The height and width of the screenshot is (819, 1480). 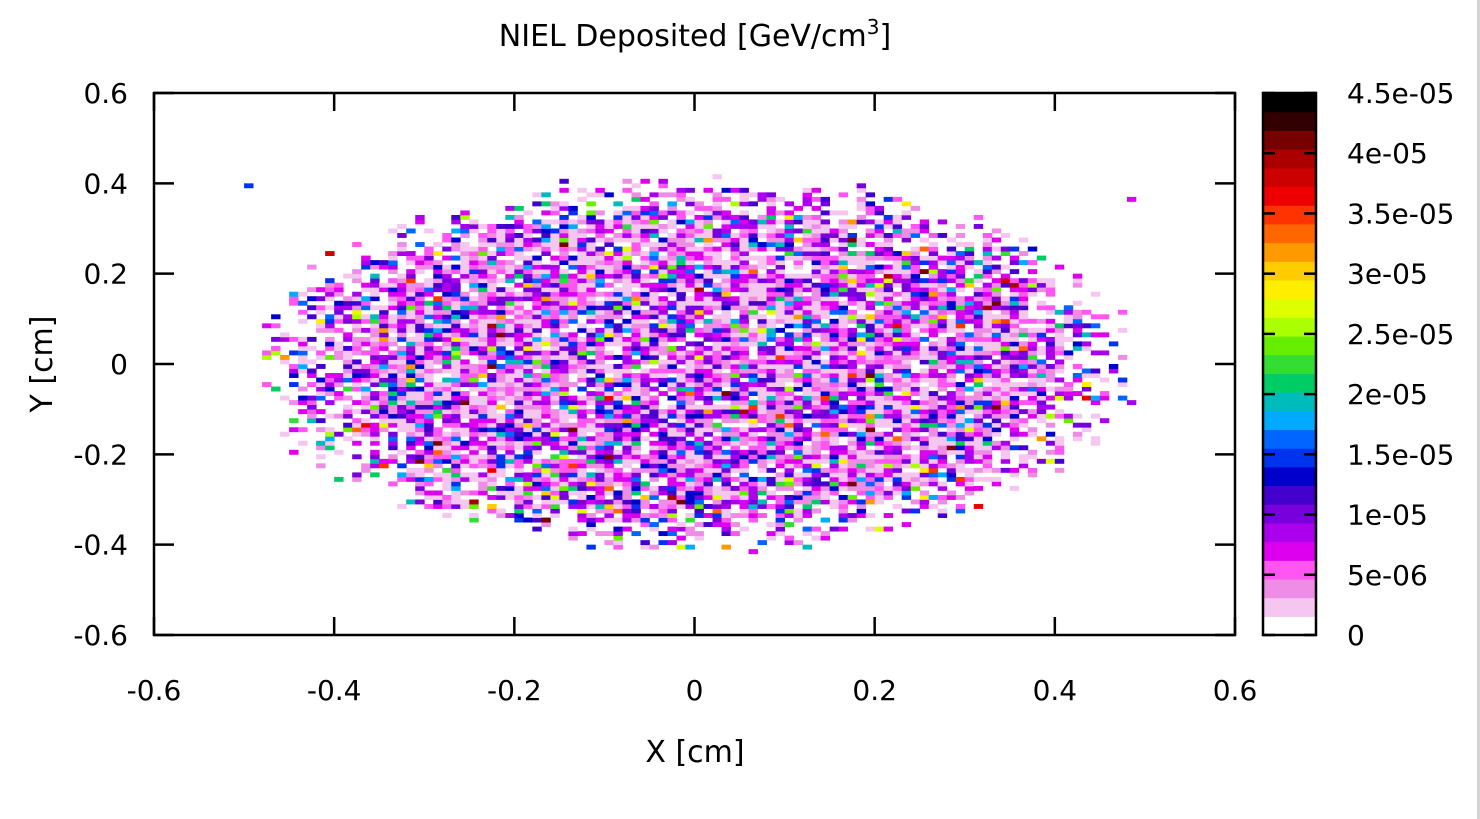 What do you see at coordinates (1289, 103) in the screenshot?
I see `colorbar-band` at bounding box center [1289, 103].